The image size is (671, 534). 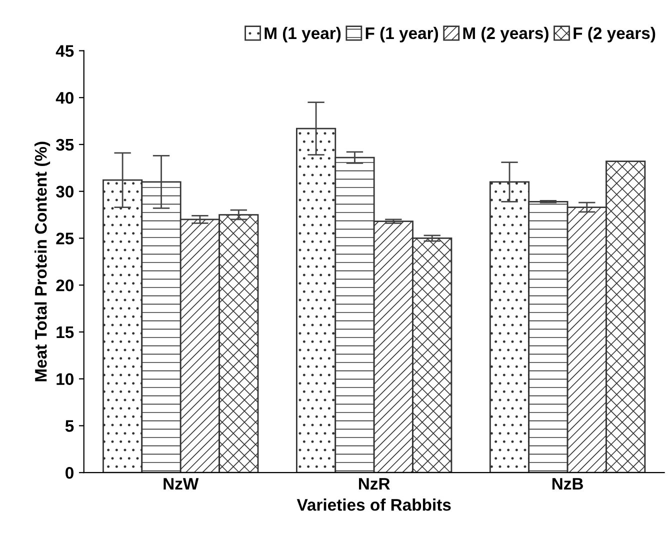 I want to click on x-tick-label: NzR, so click(x=374, y=484).